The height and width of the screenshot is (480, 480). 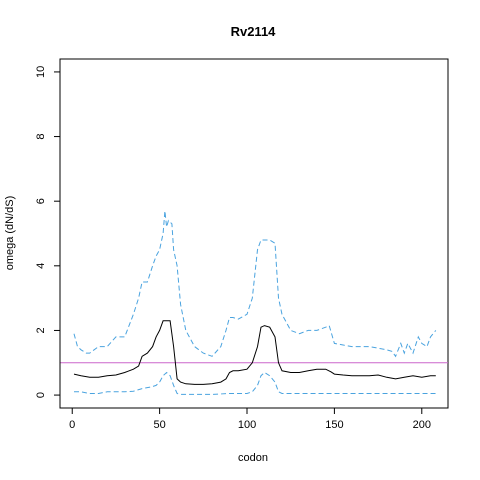 What do you see at coordinates (41, 72) in the screenshot?
I see `y-tick-label: 10` at bounding box center [41, 72].